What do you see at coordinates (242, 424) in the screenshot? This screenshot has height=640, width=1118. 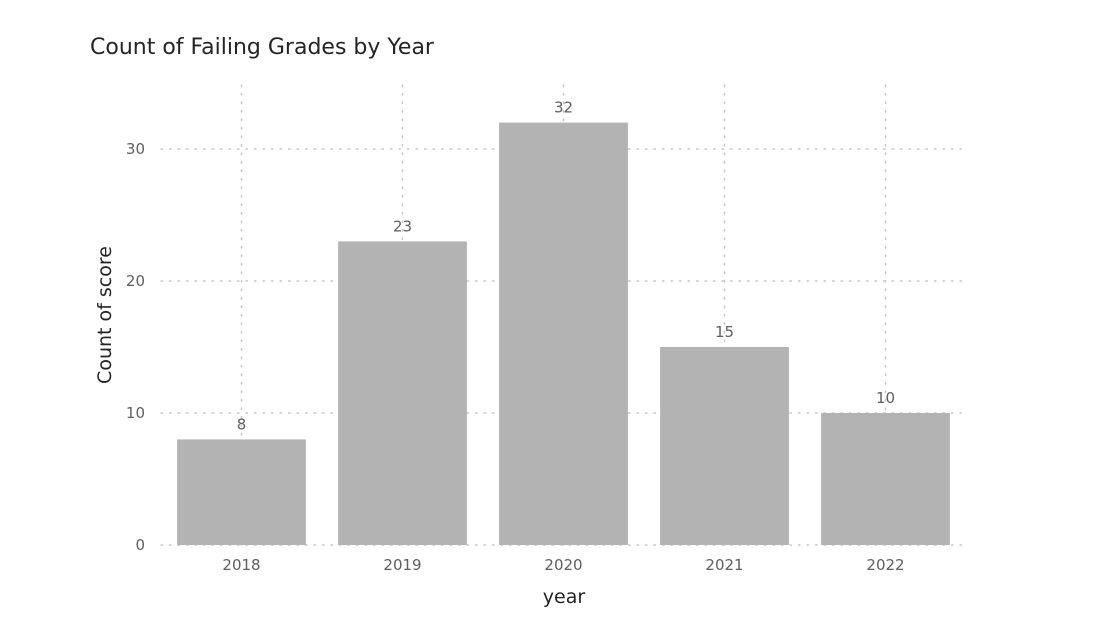 I see `data-label-2018: 8` at bounding box center [242, 424].